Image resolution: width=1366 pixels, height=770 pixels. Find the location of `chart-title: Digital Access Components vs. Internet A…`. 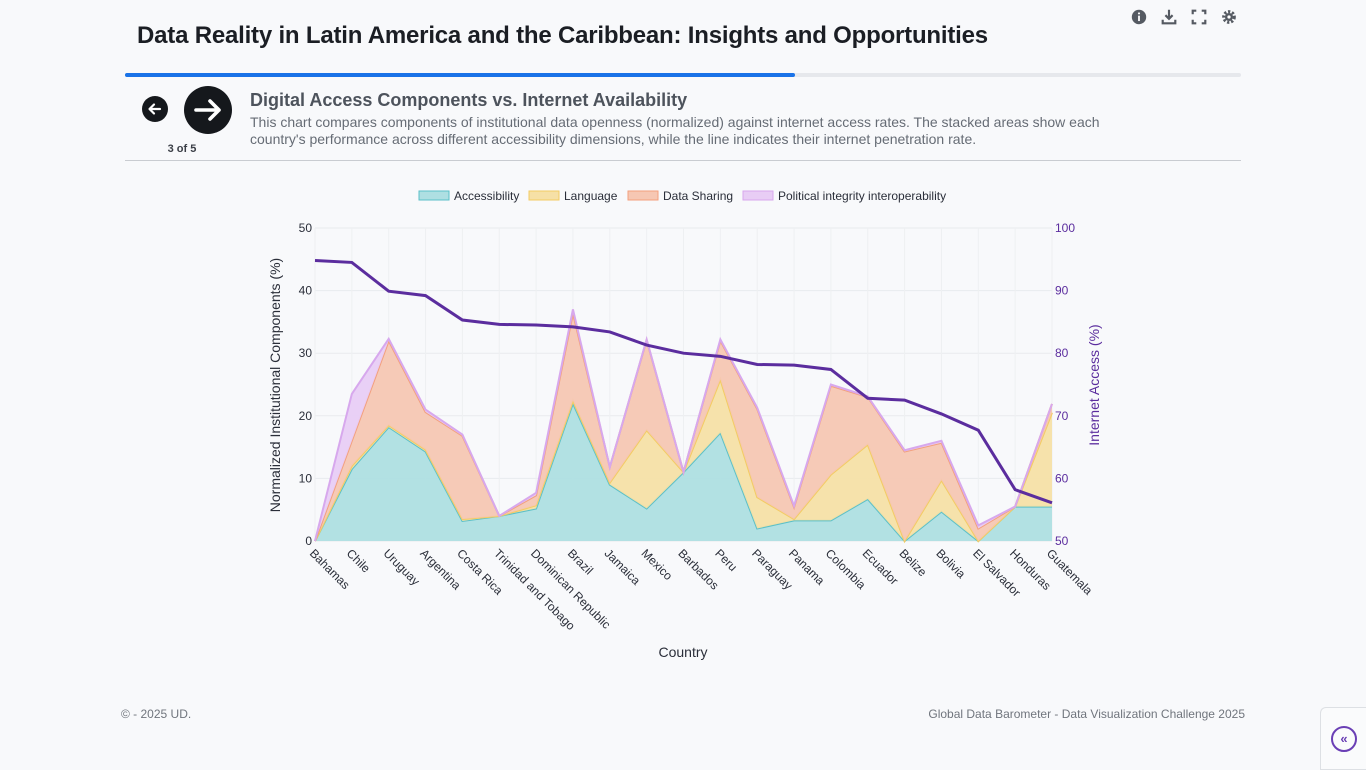

chart-title: Digital Access Components vs. Internet A… is located at coordinates (469, 100).